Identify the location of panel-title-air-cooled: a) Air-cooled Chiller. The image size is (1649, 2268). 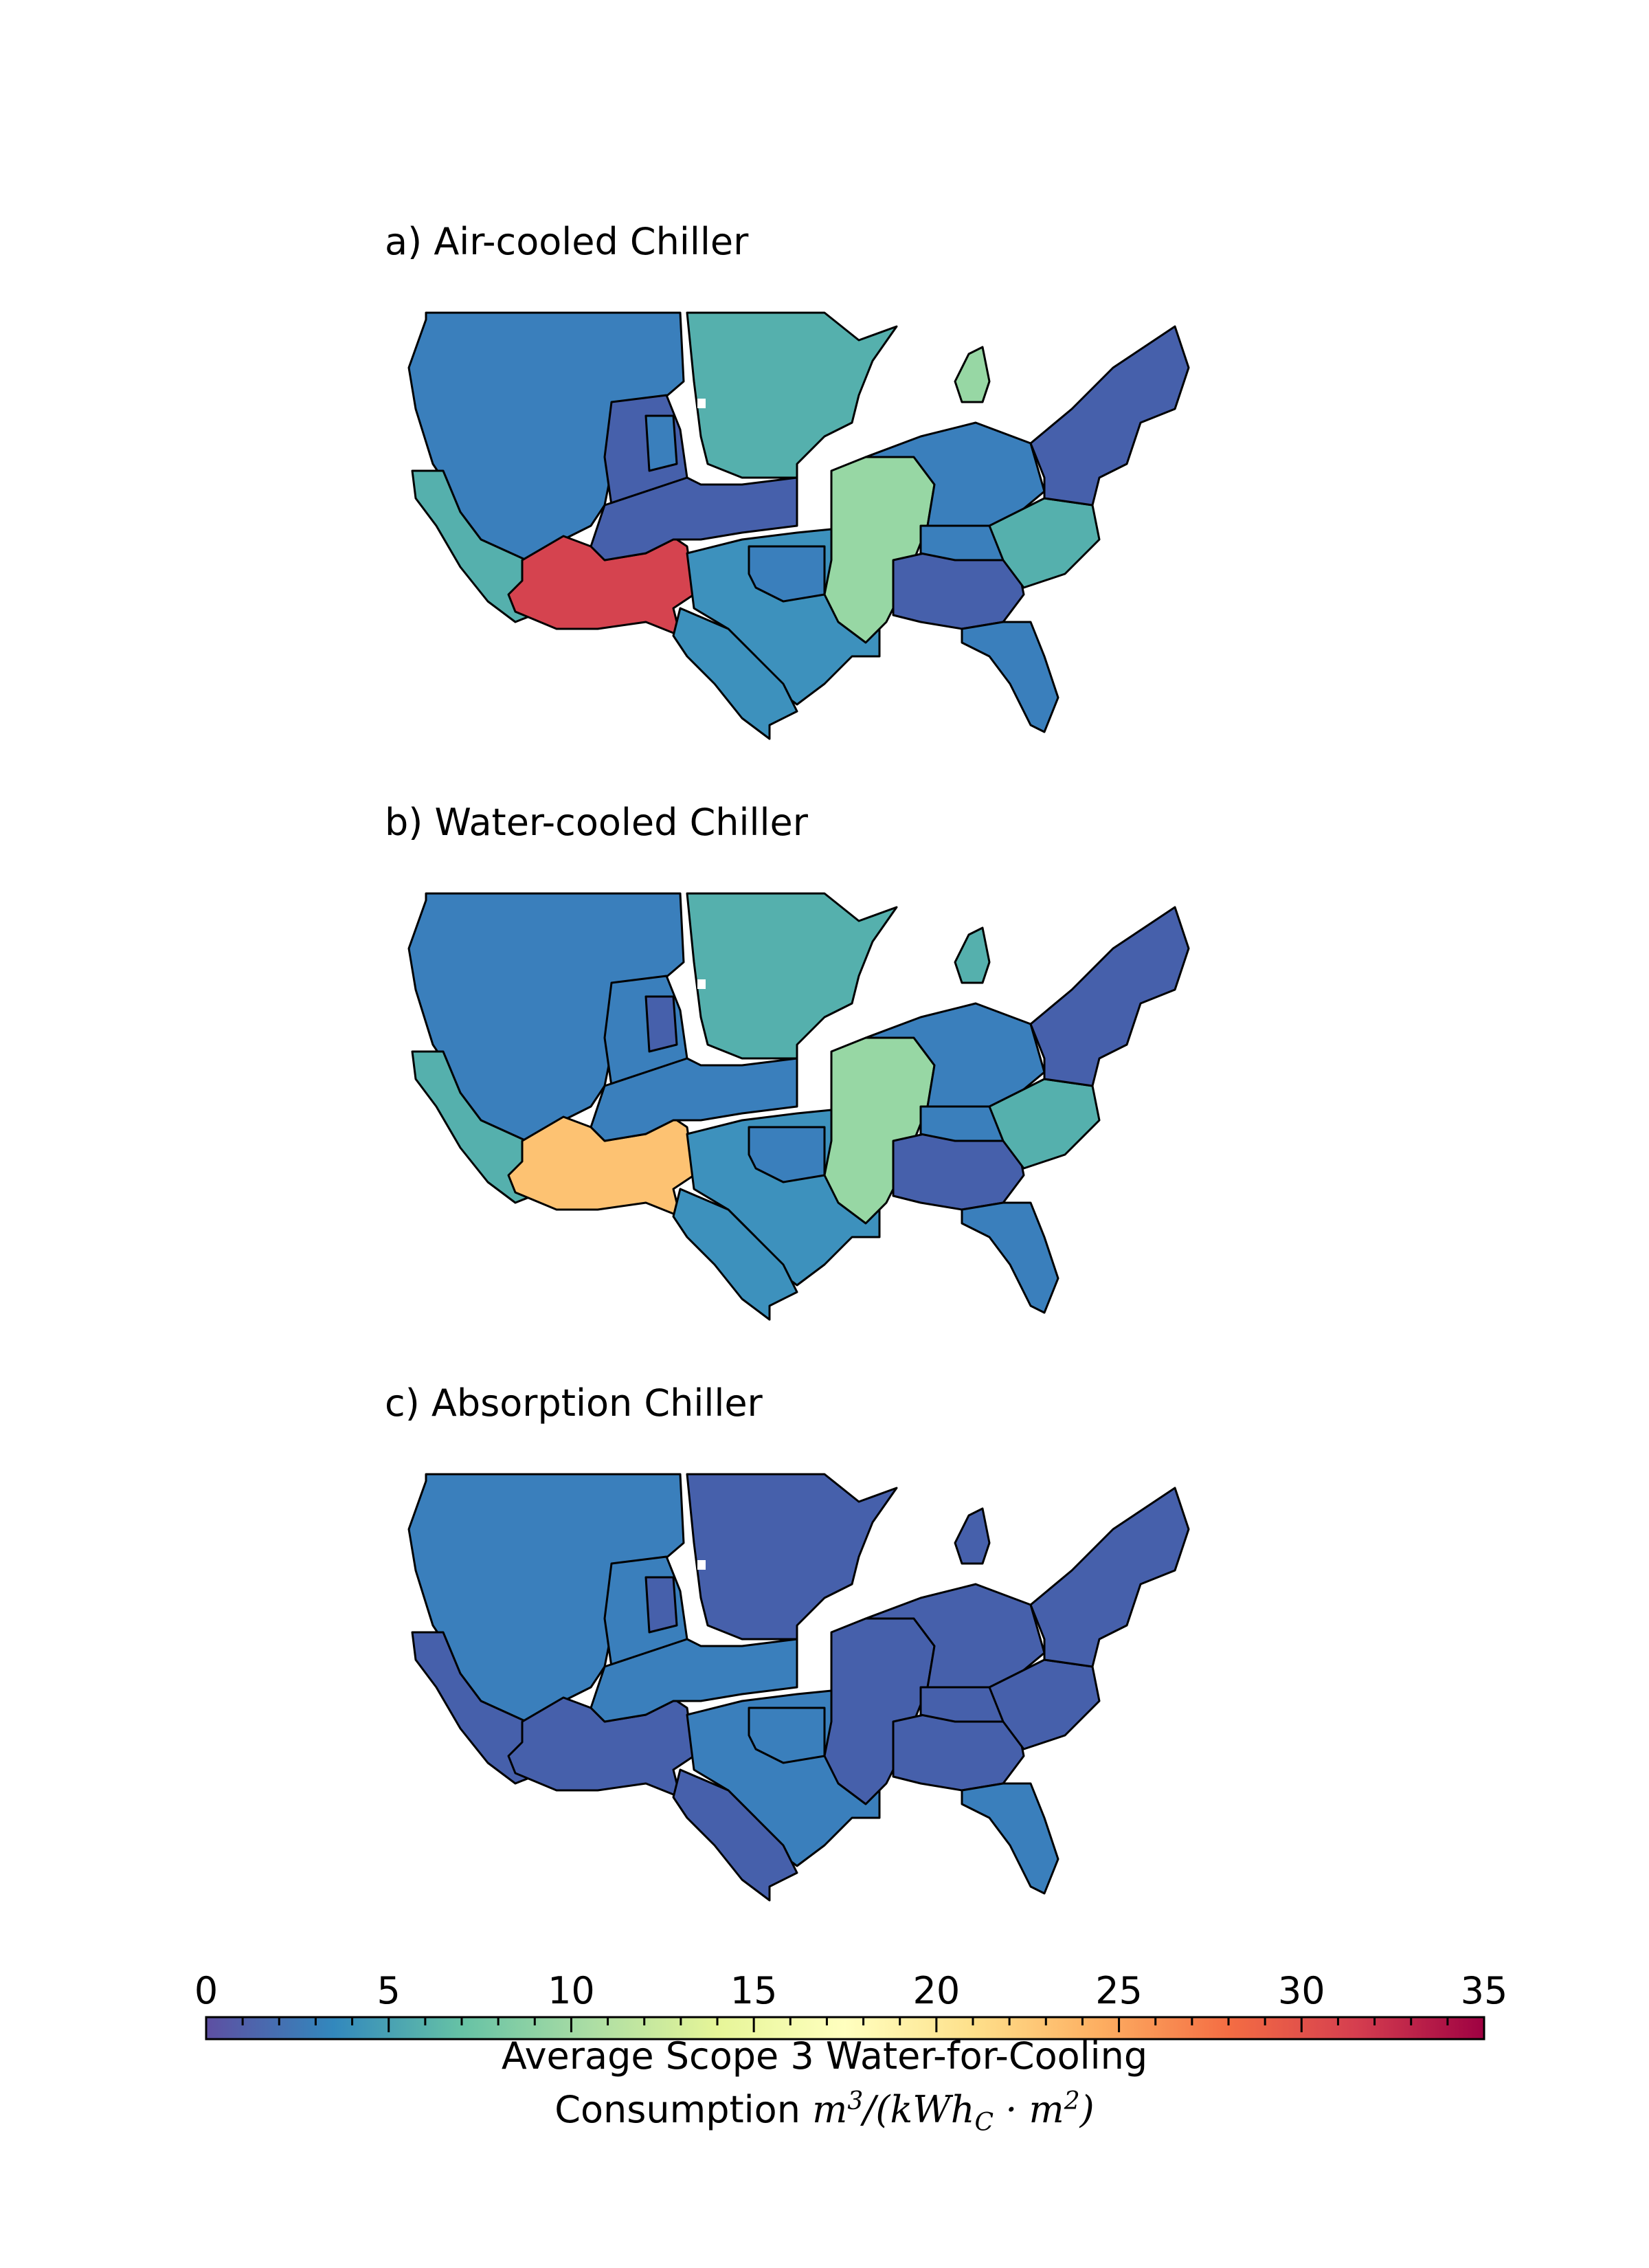
(567, 241).